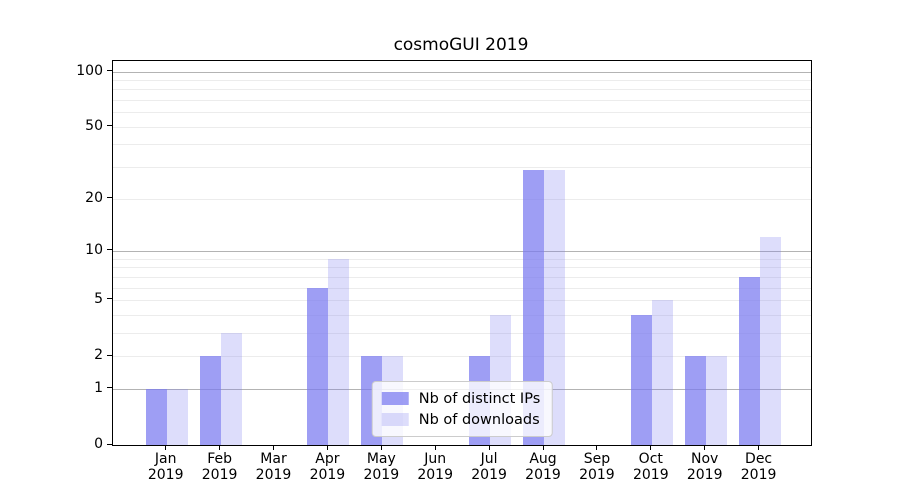 This screenshot has width=900, height=500. I want to click on x-tick-label: Sep 2019, so click(597, 467).